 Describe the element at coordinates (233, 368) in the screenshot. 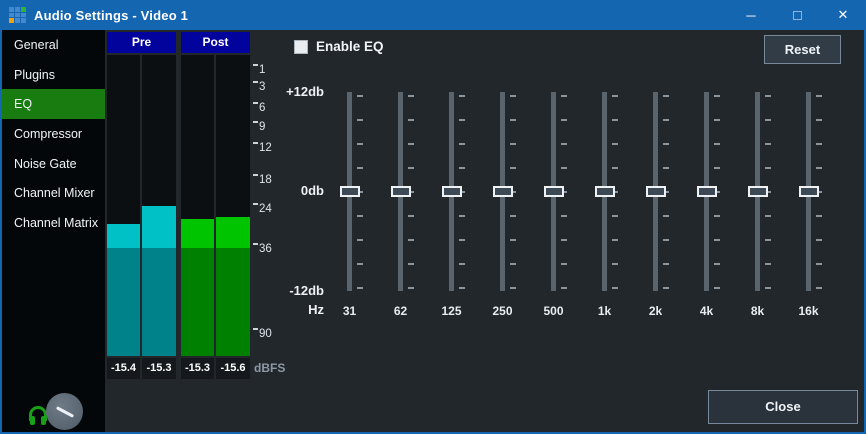

I see `meter-readout: -15.6` at that location.